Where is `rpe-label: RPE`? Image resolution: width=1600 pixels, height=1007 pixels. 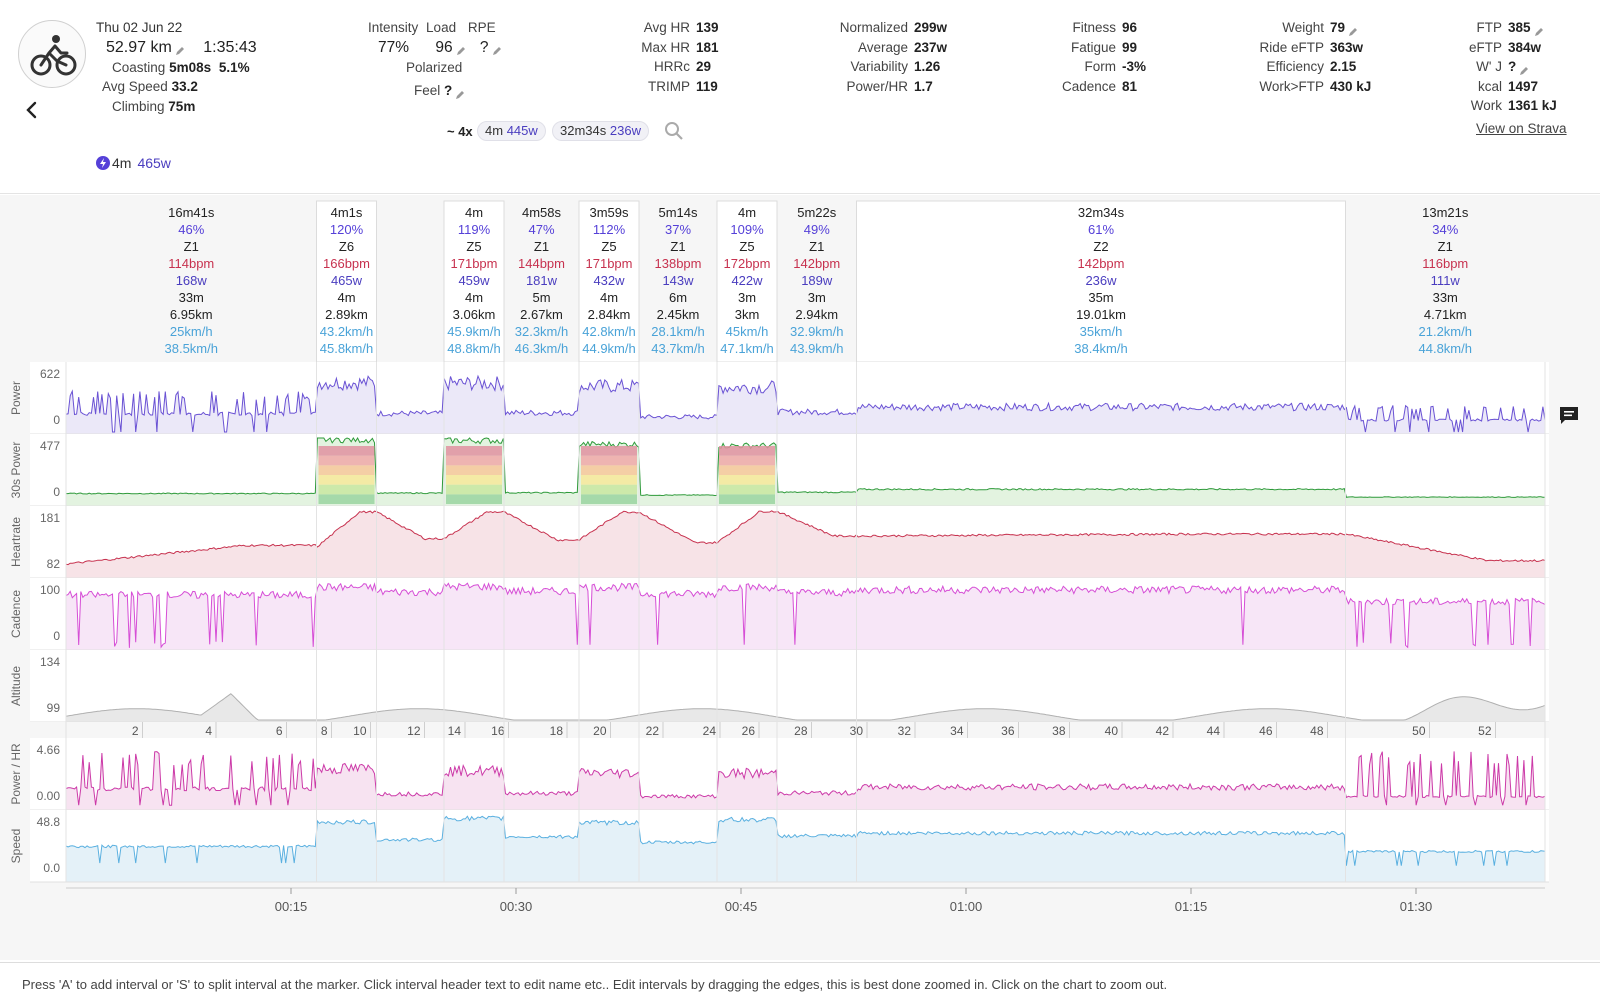
rpe-label: RPE is located at coordinates (481, 27).